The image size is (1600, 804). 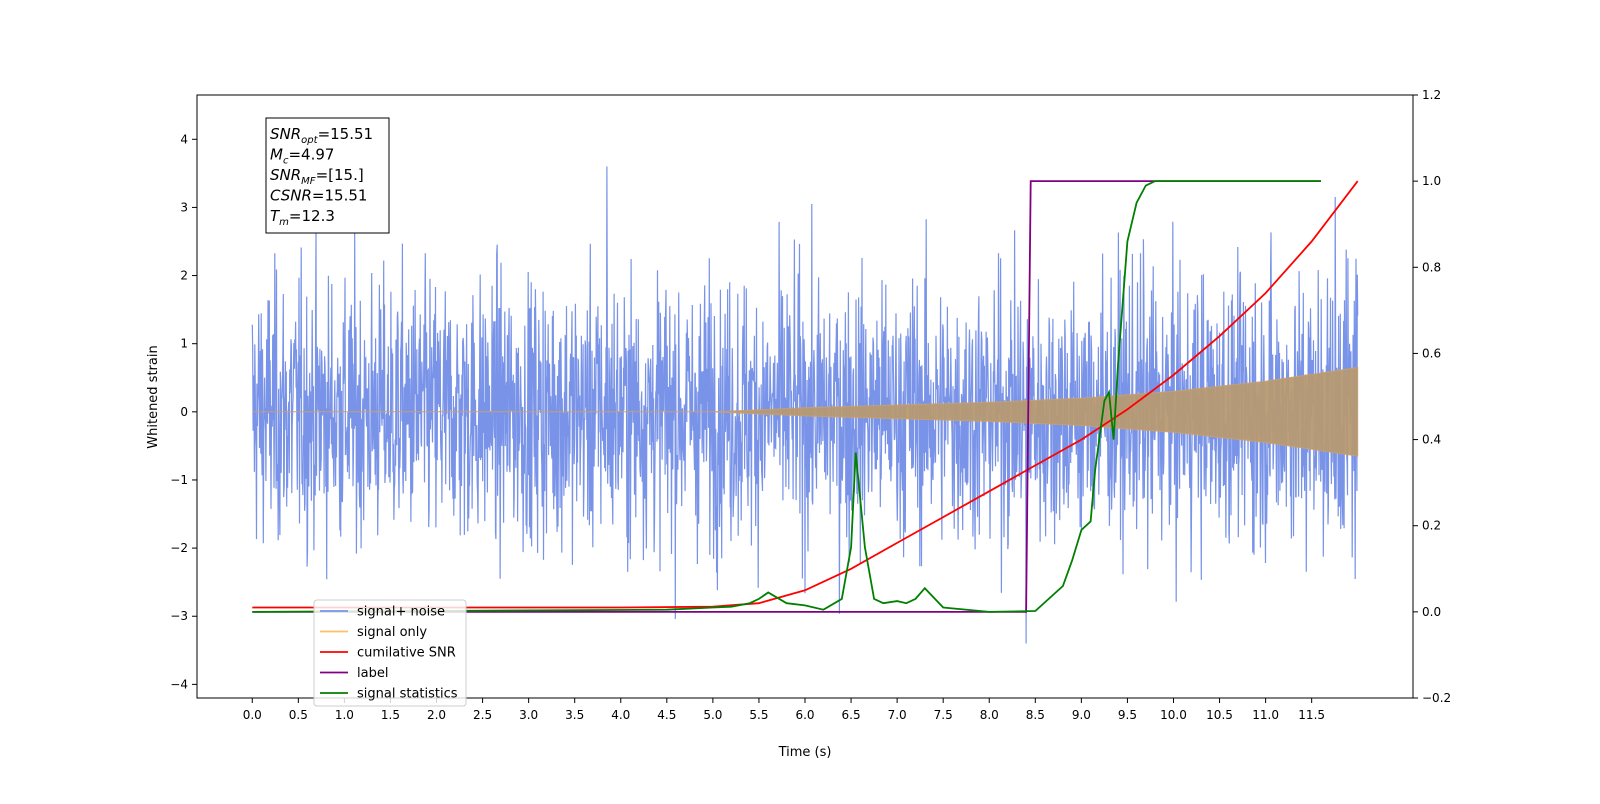 What do you see at coordinates (1431, 181) in the screenshot?
I see `y2-tick-label: 1.0` at bounding box center [1431, 181].